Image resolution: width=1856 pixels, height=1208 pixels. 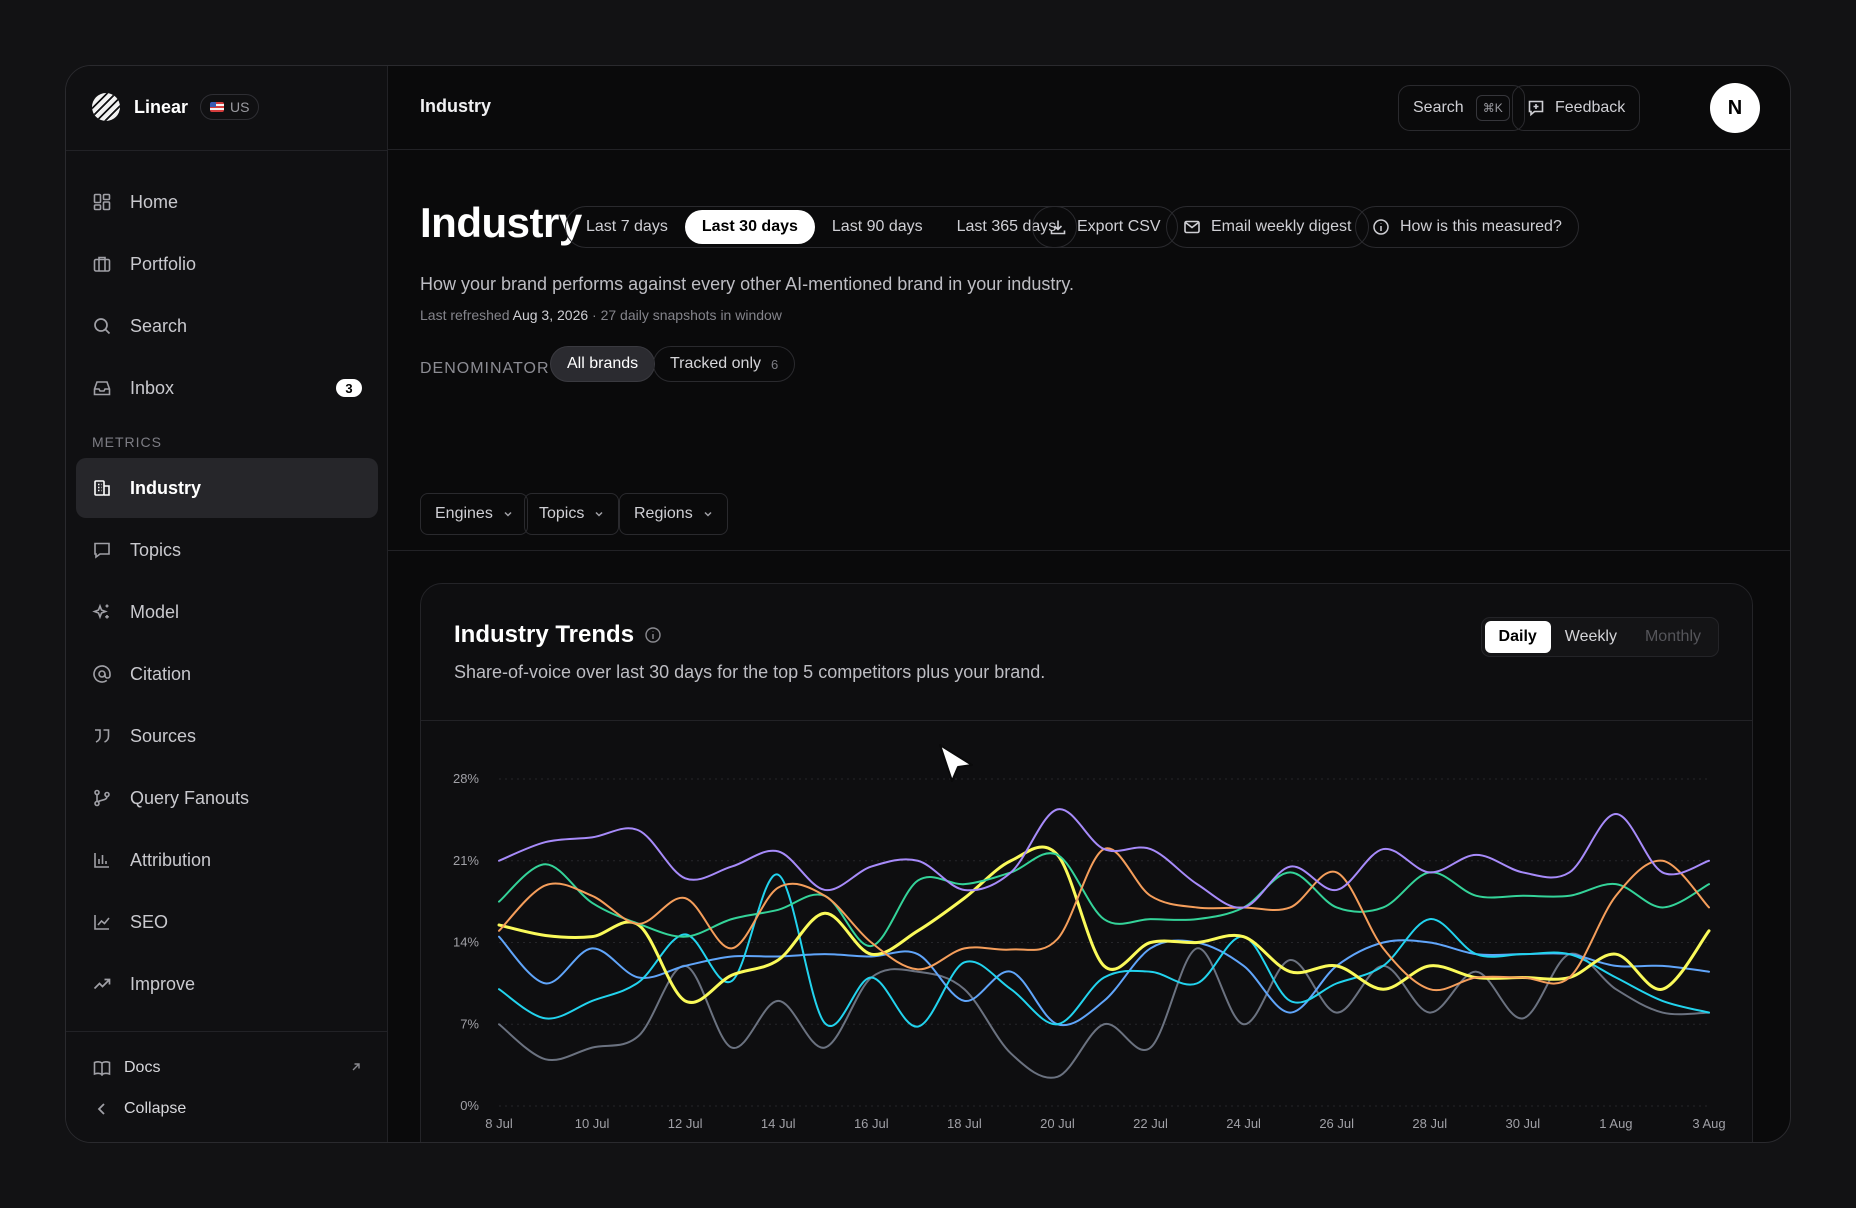 I want to click on breadcrumb: Industry, so click(x=456, y=106).